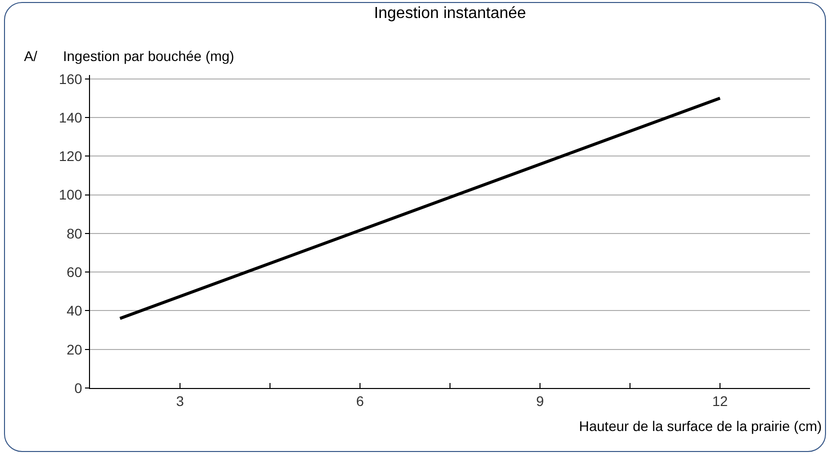 The width and height of the screenshot is (833, 456). I want to click on x-tick-label: 6, so click(360, 400).